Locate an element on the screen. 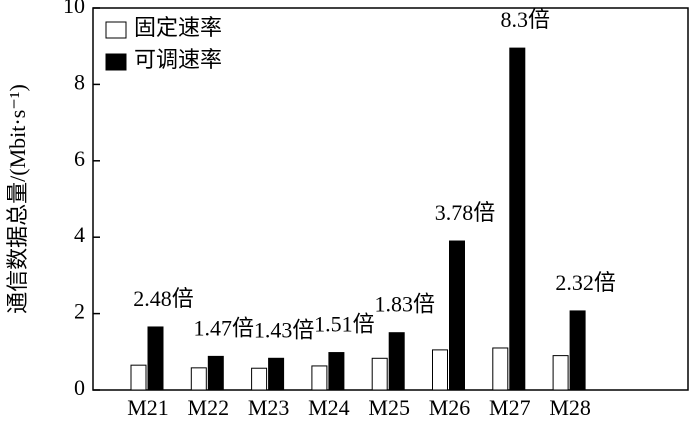  annotation: 1.51倍 is located at coordinates (344, 324).